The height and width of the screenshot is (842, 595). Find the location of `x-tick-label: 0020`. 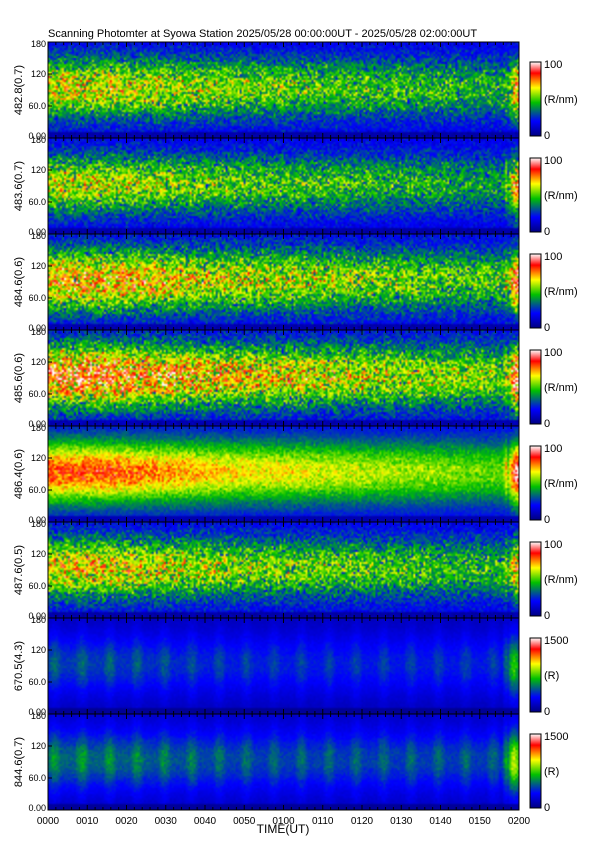

x-tick-label: 0020 is located at coordinates (126, 821).